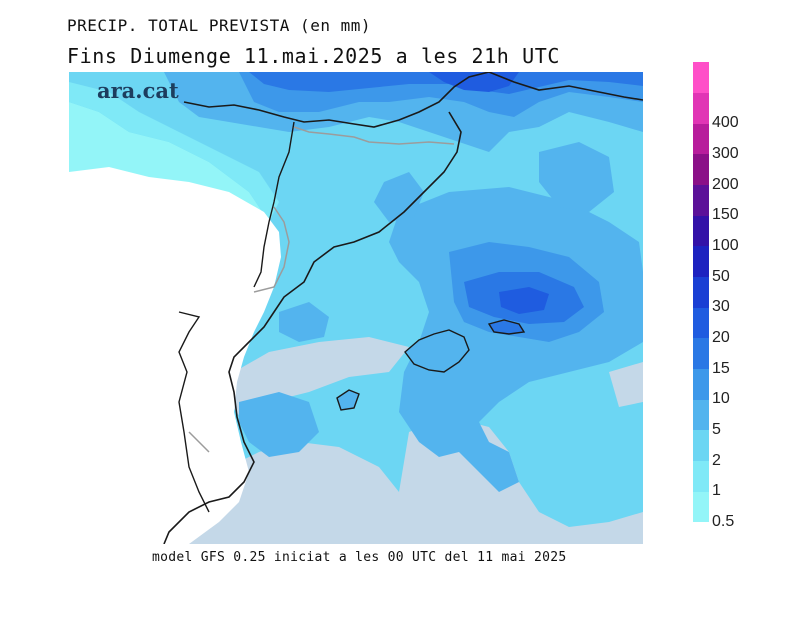 The width and height of the screenshot is (800, 617). I want to click on legend-label: 400, so click(725, 123).